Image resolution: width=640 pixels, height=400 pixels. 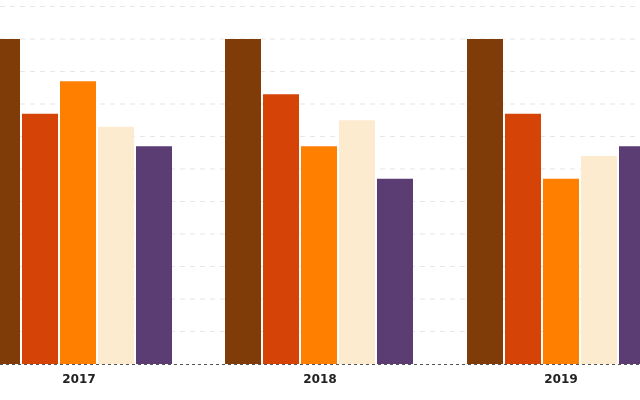 I want to click on x-tick-label-2018: 2018, so click(x=319, y=379).